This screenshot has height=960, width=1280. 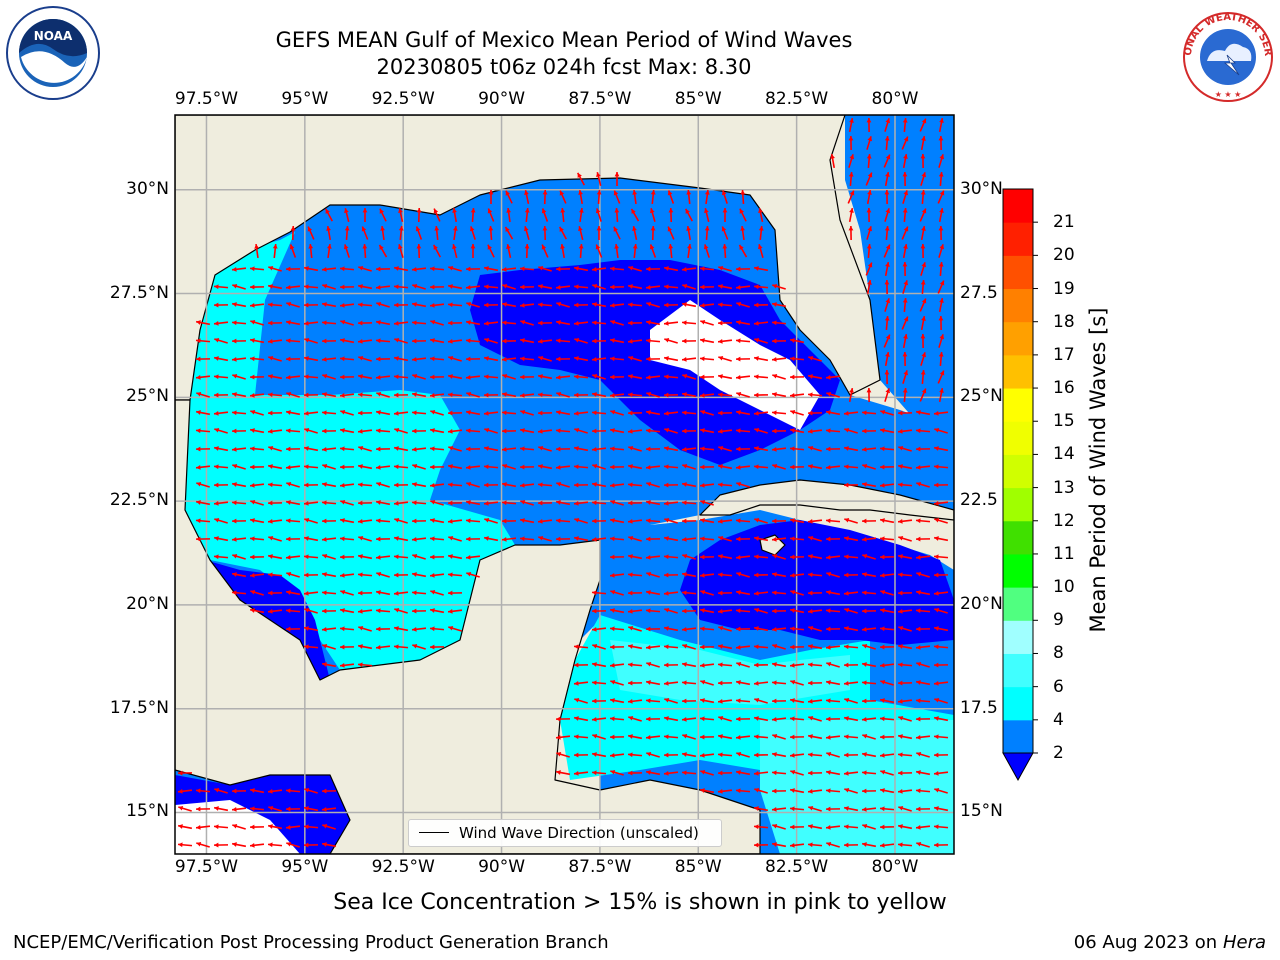 What do you see at coordinates (1064, 520) in the screenshot?
I see `colorbar-tick-label: 12` at bounding box center [1064, 520].